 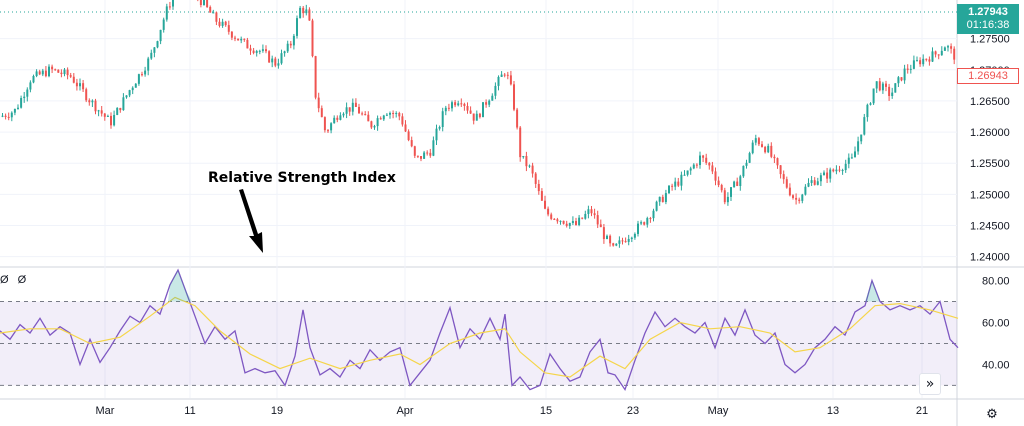 What do you see at coordinates (251, 221) in the screenshot?
I see `rsi-annotation-arrow` at bounding box center [251, 221].